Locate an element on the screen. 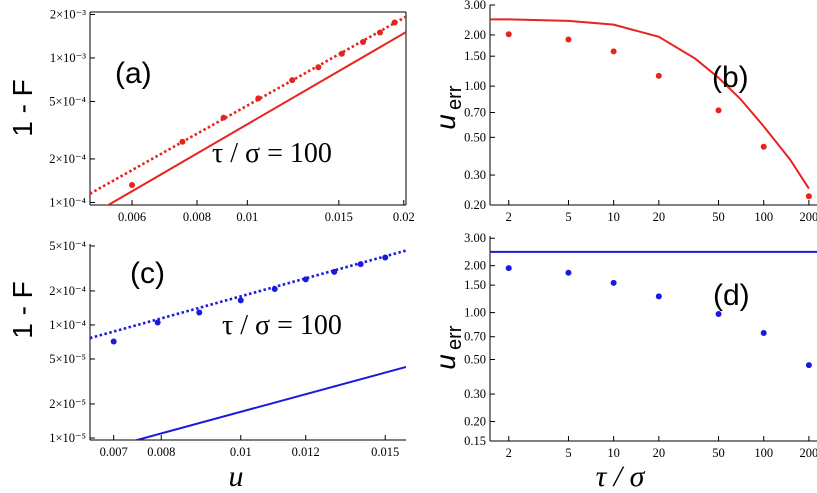  panel-a-plot-area is located at coordinates (248, 110).